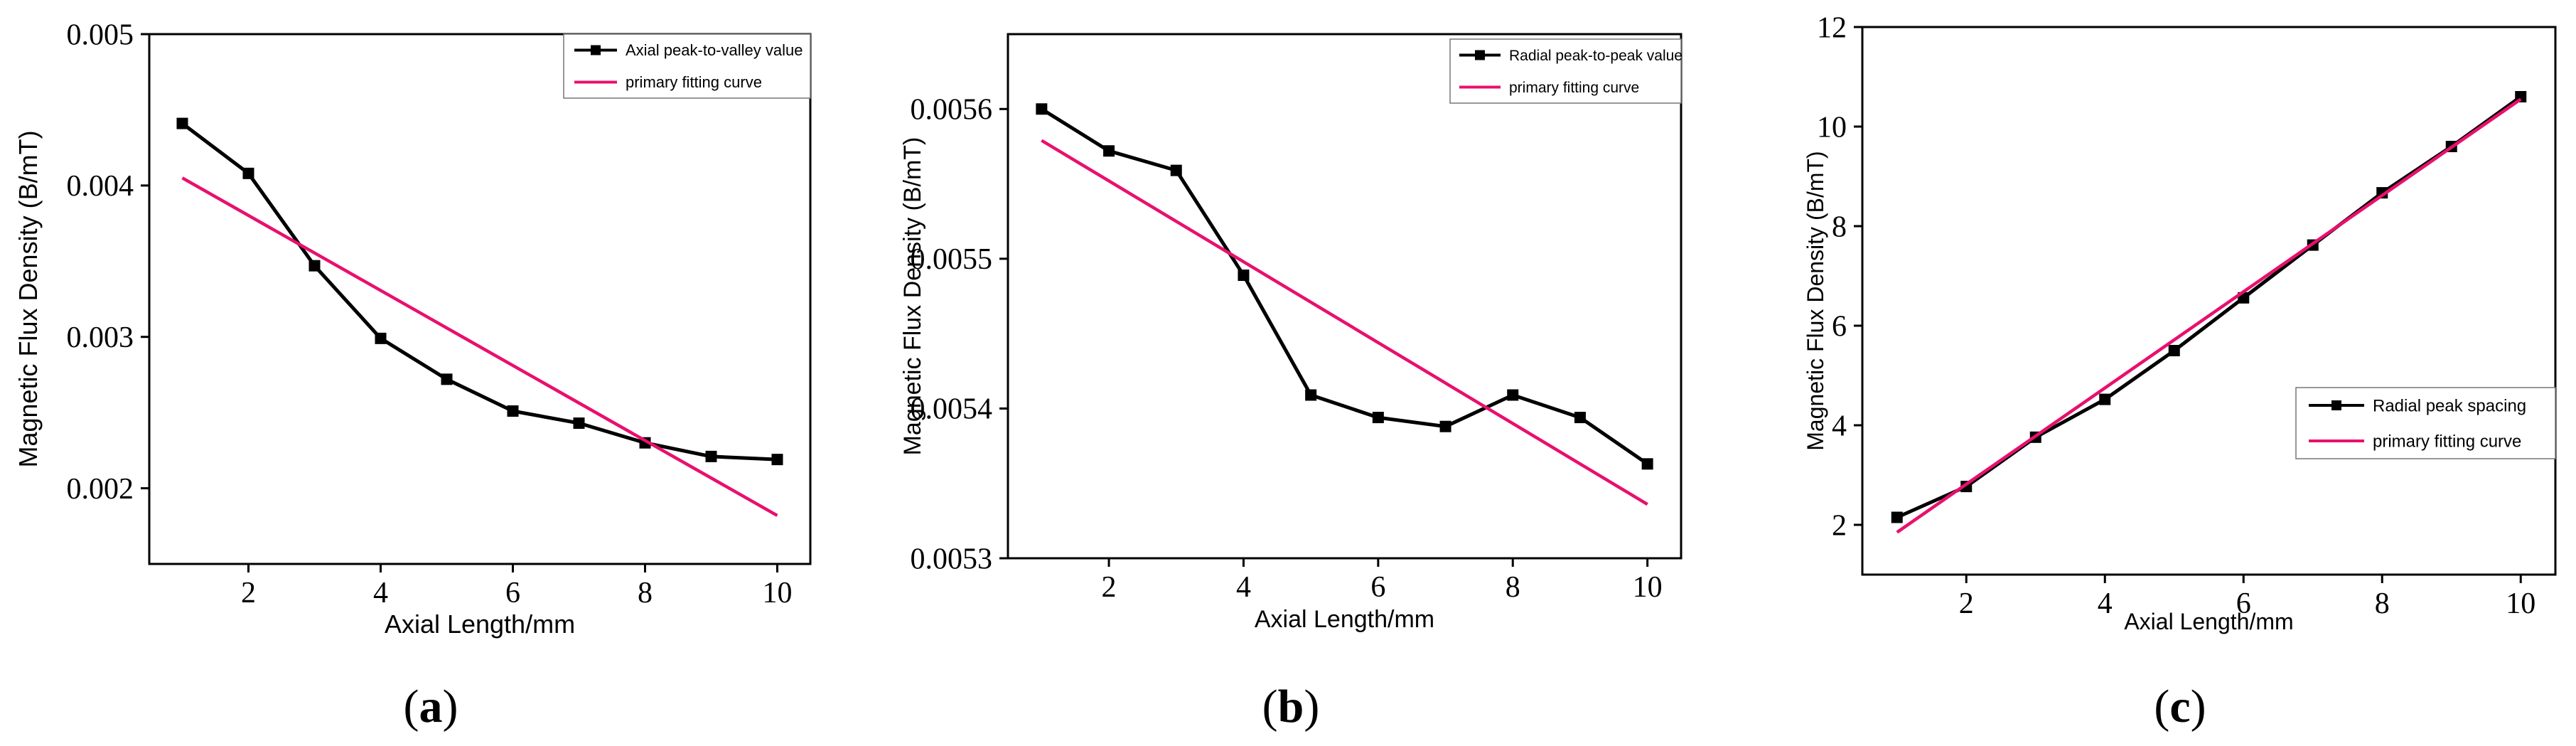  I want to click on legend-label: Radial peak spacing, so click(2449, 405).